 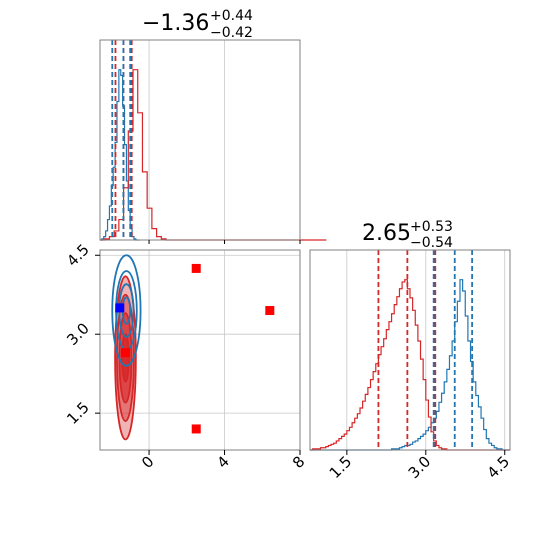 What do you see at coordinates (431, 227) in the screenshot?
I see `title-marginal-y-sup: +0.53` at bounding box center [431, 227].